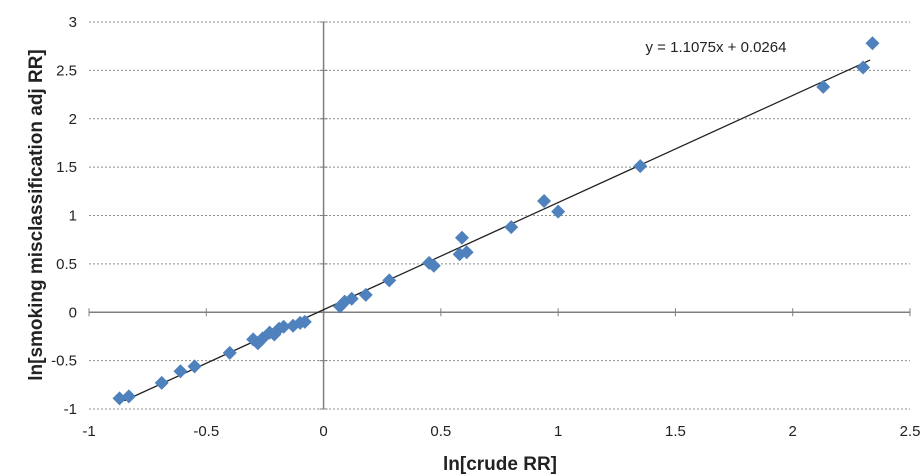  Describe the element at coordinates (88, 431) in the screenshot. I see `x-tick-label-0: -1` at that location.